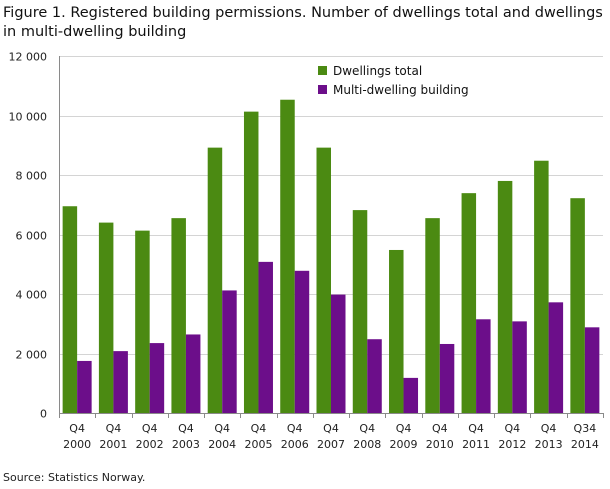 This screenshot has height=489, width=610. I want to click on legend-label: Dwellings total, so click(377, 71).